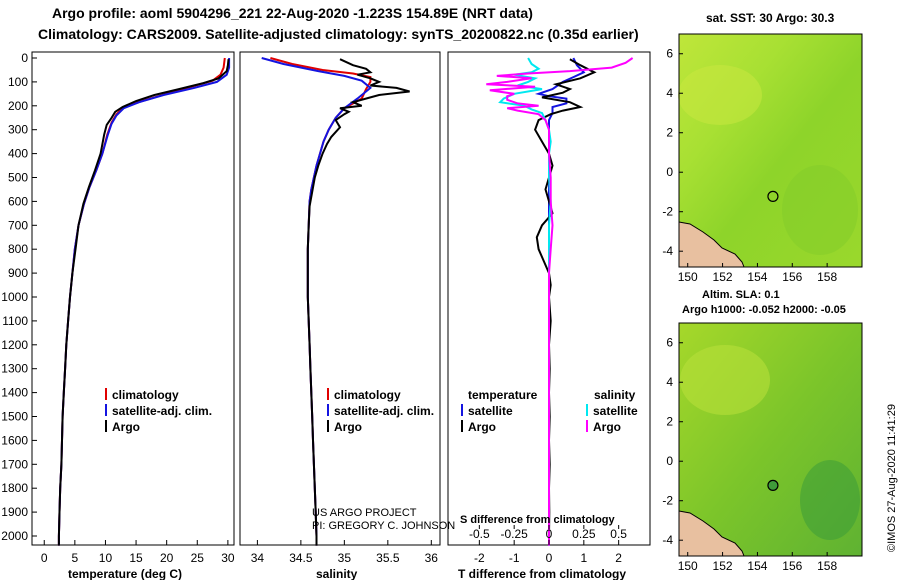  Describe the element at coordinates (525, 301) in the screenshot. I see `series-salinity-satellite` at that location.